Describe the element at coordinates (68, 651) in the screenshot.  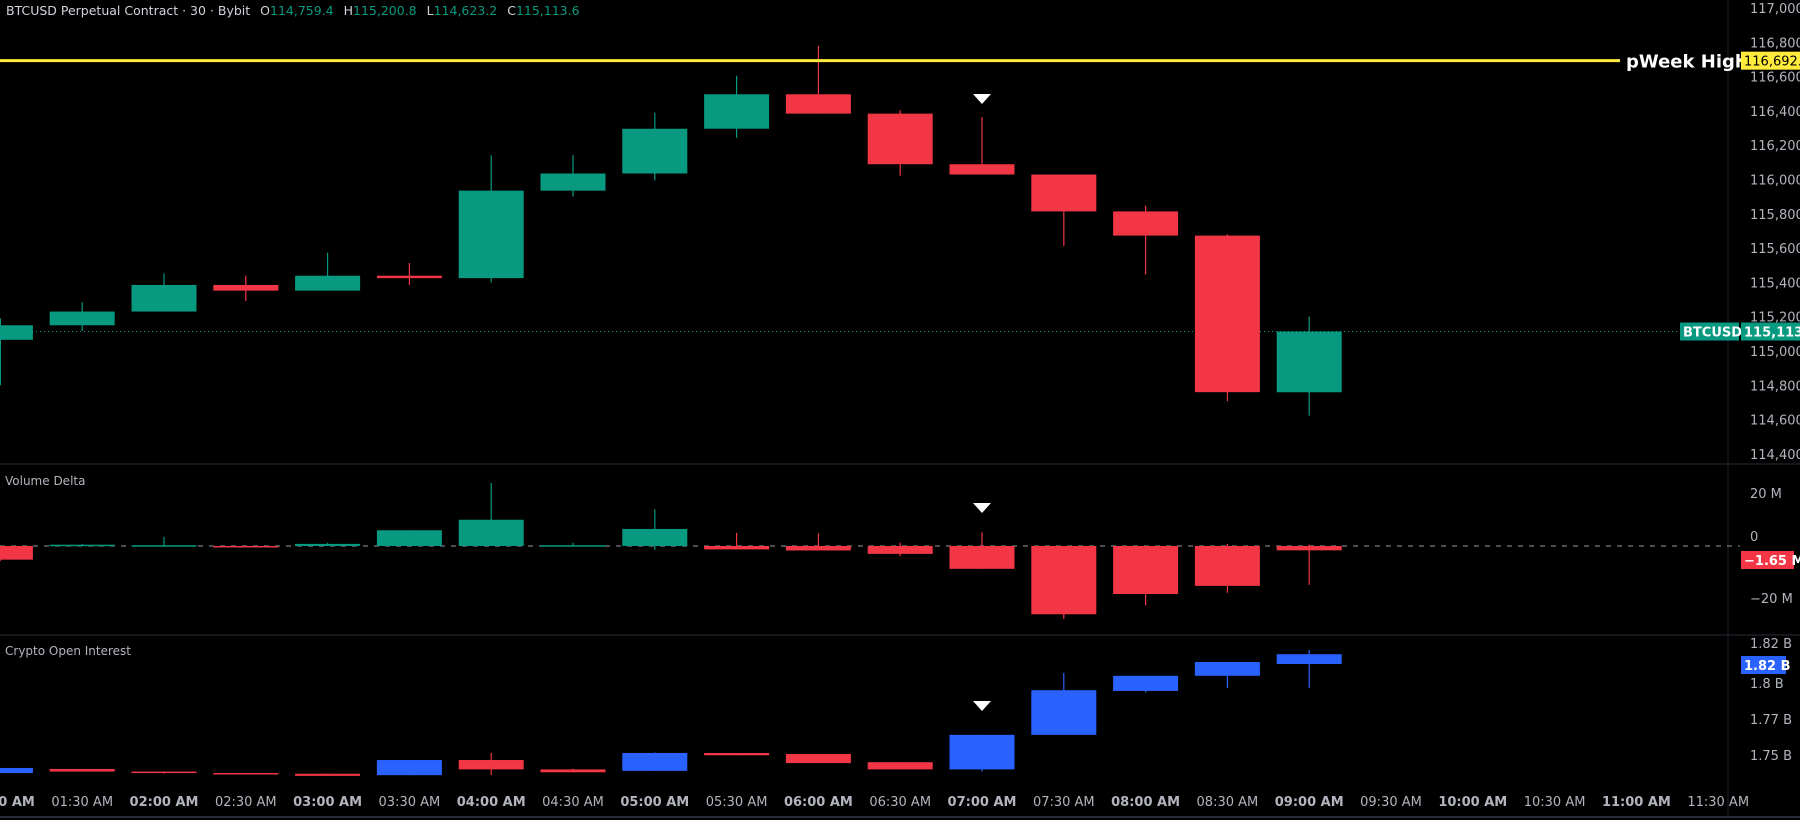
I see `open-interest-title: Crypto Open Interest` at that location.